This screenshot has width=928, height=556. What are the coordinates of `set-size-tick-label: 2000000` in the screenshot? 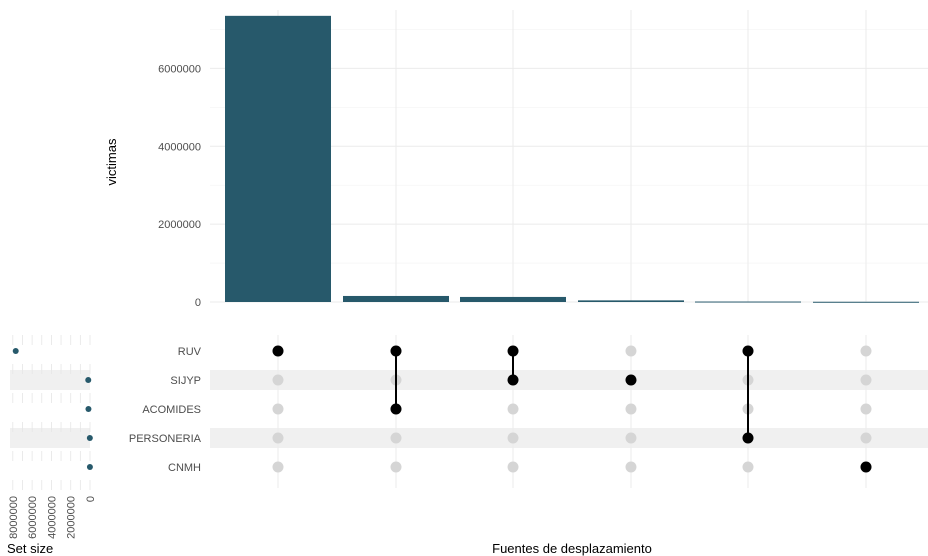 It's located at (72, 517).